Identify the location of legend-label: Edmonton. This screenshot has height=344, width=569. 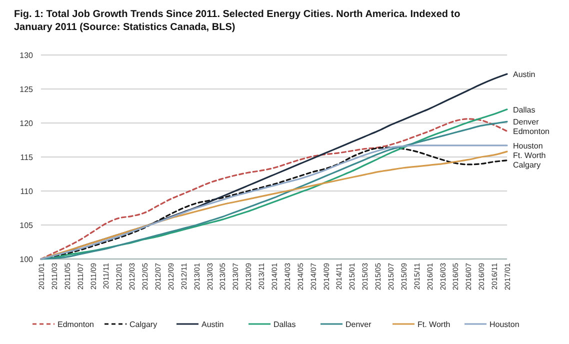
(76, 324).